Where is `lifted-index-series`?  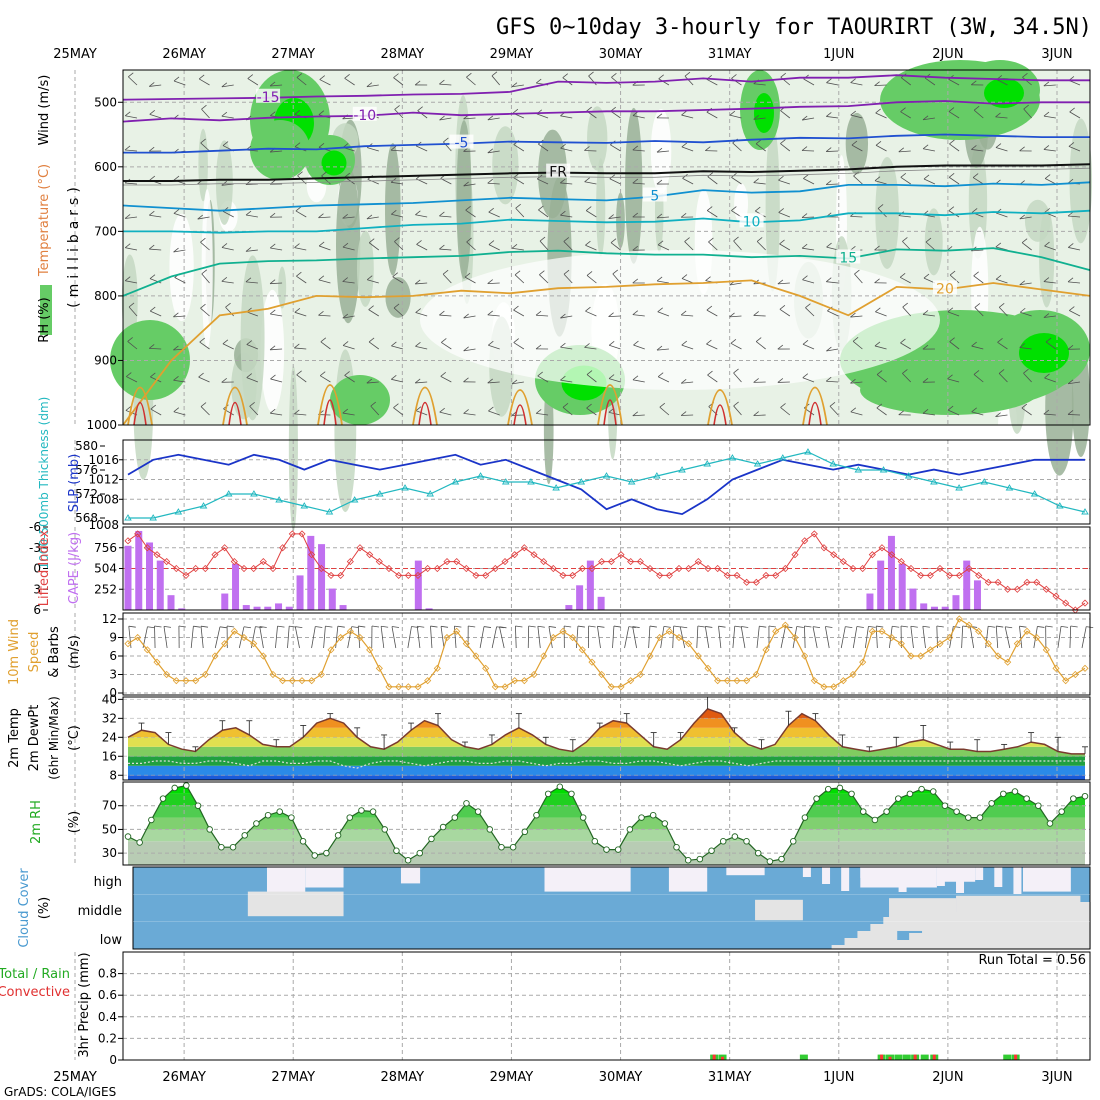 lifted-index-series is located at coordinates (606, 572).